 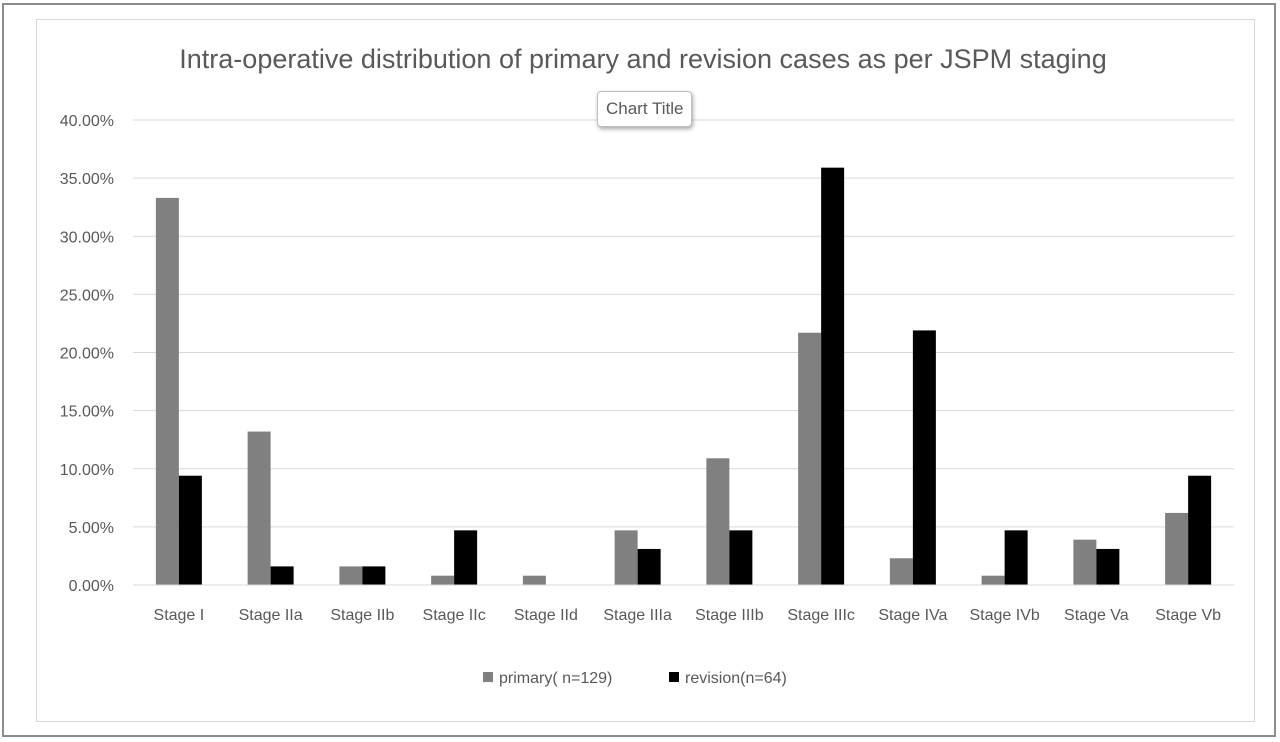 What do you see at coordinates (271, 615) in the screenshot?
I see `x-tick-label: Stage IIa` at bounding box center [271, 615].